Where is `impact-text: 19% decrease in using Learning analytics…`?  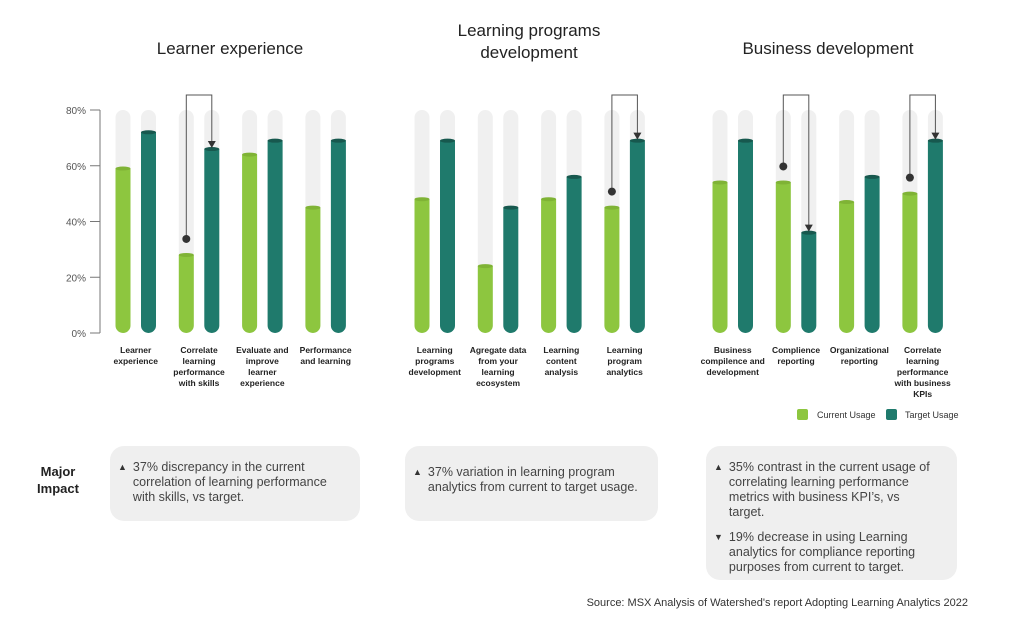 impact-text: 19% decrease in using Learning analytics… is located at coordinates (822, 552).